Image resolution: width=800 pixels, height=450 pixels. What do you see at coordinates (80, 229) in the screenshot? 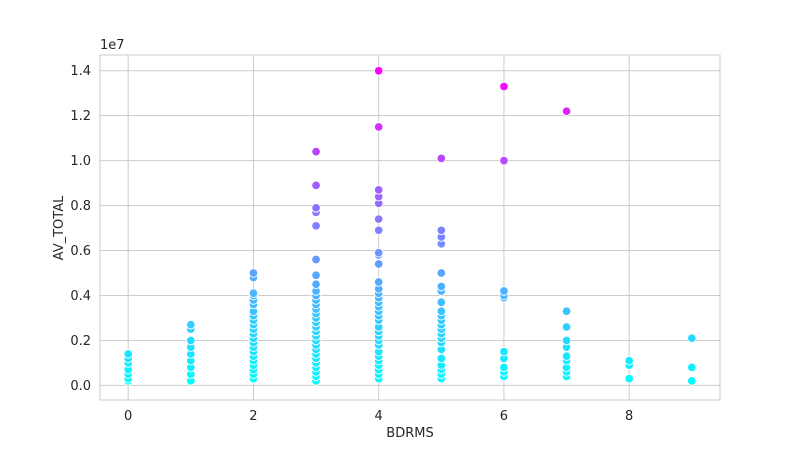
I see `y-tick-labels: 0.0 0.2 0.4 0.6 0.8 1.0 1.2 1.4` at bounding box center [80, 229].